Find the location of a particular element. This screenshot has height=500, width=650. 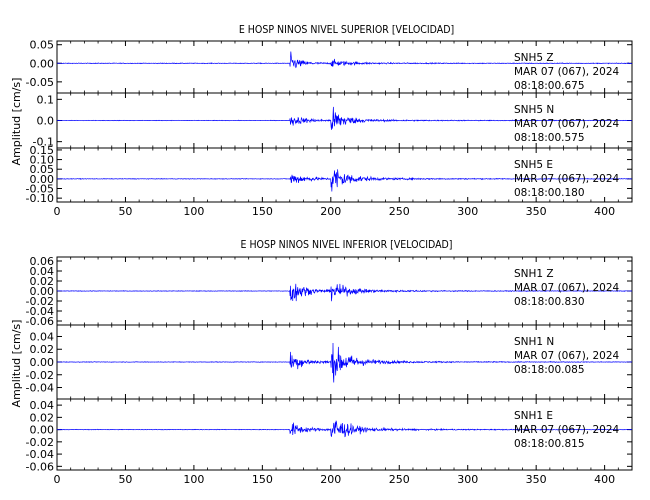

time-label: 08:18:00.180 is located at coordinates (549, 193).